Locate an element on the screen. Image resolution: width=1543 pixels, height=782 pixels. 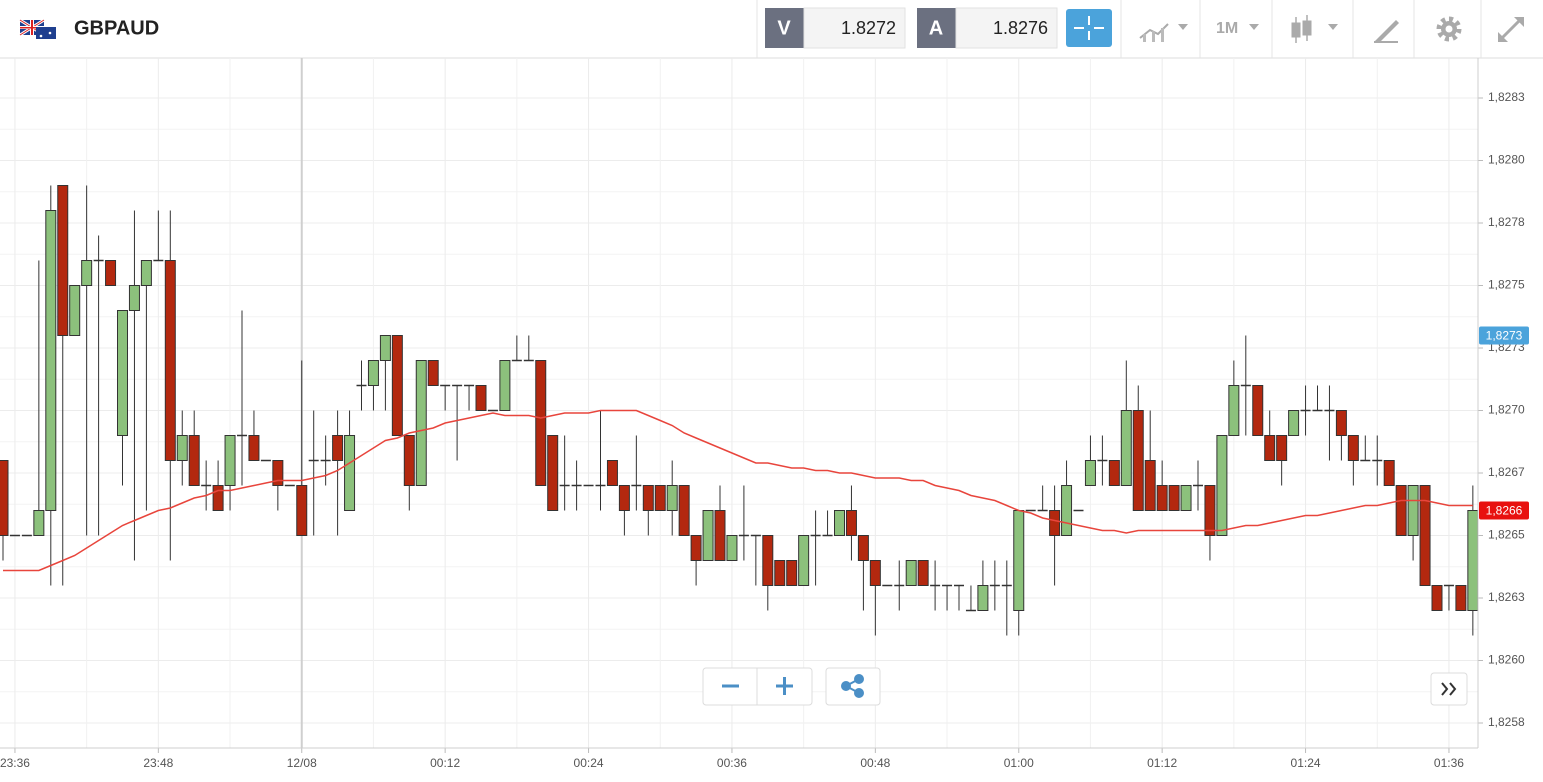
y-tick-label: 1,8278 is located at coordinates (1506, 222).